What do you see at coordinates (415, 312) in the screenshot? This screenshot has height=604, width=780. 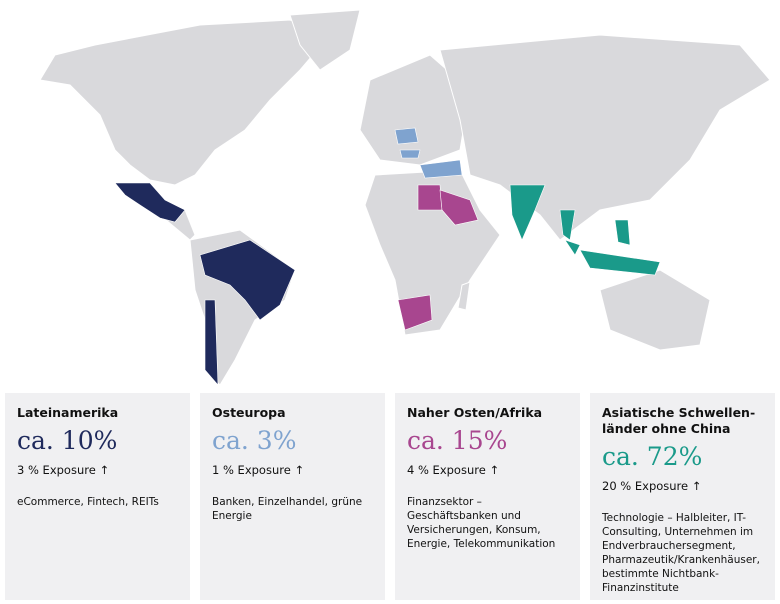 I see `south-africa` at bounding box center [415, 312].